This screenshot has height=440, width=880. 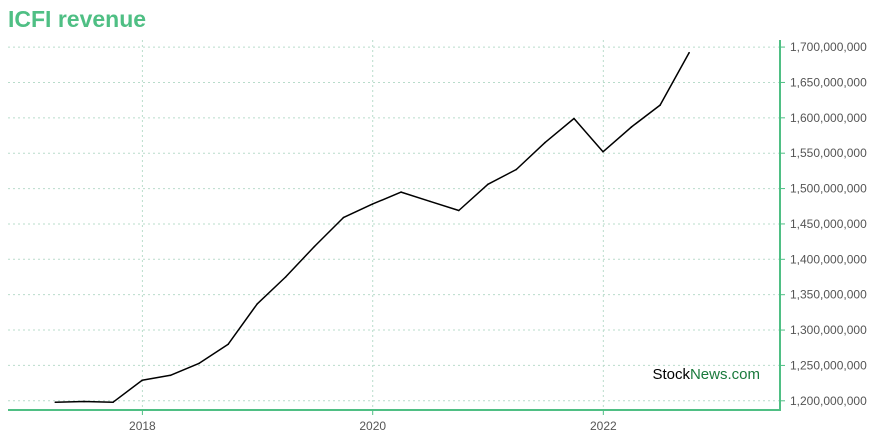 What do you see at coordinates (77, 19) in the screenshot?
I see `chart-title: ICFI revenue` at bounding box center [77, 19].